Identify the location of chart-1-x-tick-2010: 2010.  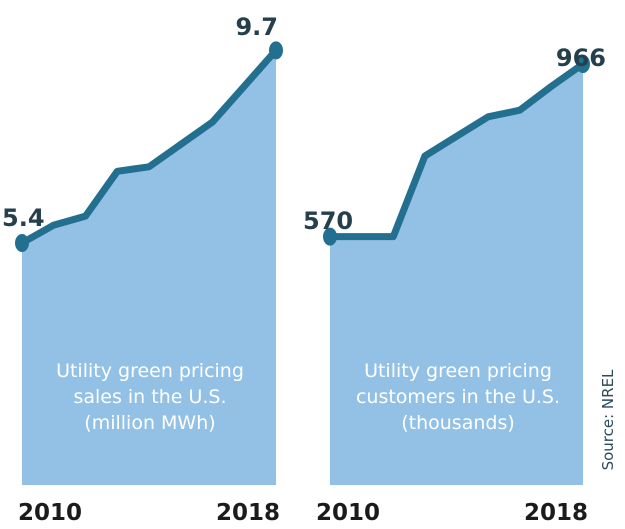
(50, 513).